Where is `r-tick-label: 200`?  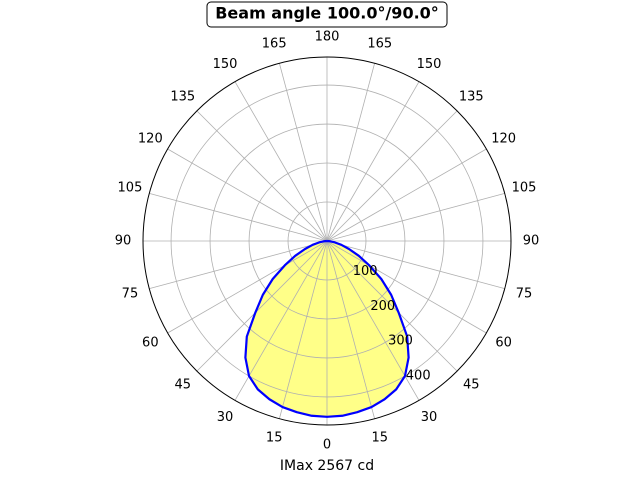 r-tick-label: 200 is located at coordinates (382, 306).